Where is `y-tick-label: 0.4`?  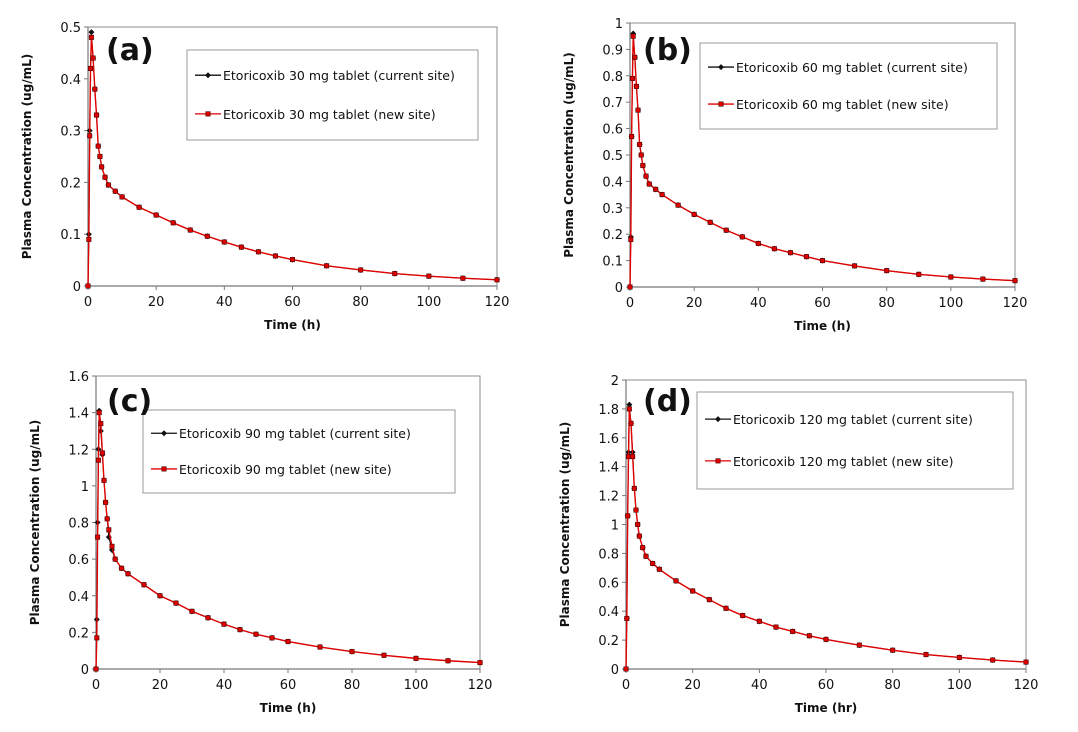
y-tick-label: 0.4 is located at coordinates (78, 597).